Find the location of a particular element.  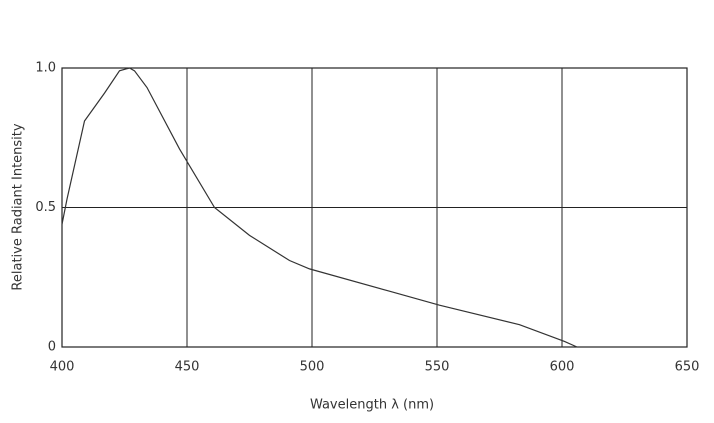

x-axis-label: Wavelength λ (nm) is located at coordinates (372, 405).